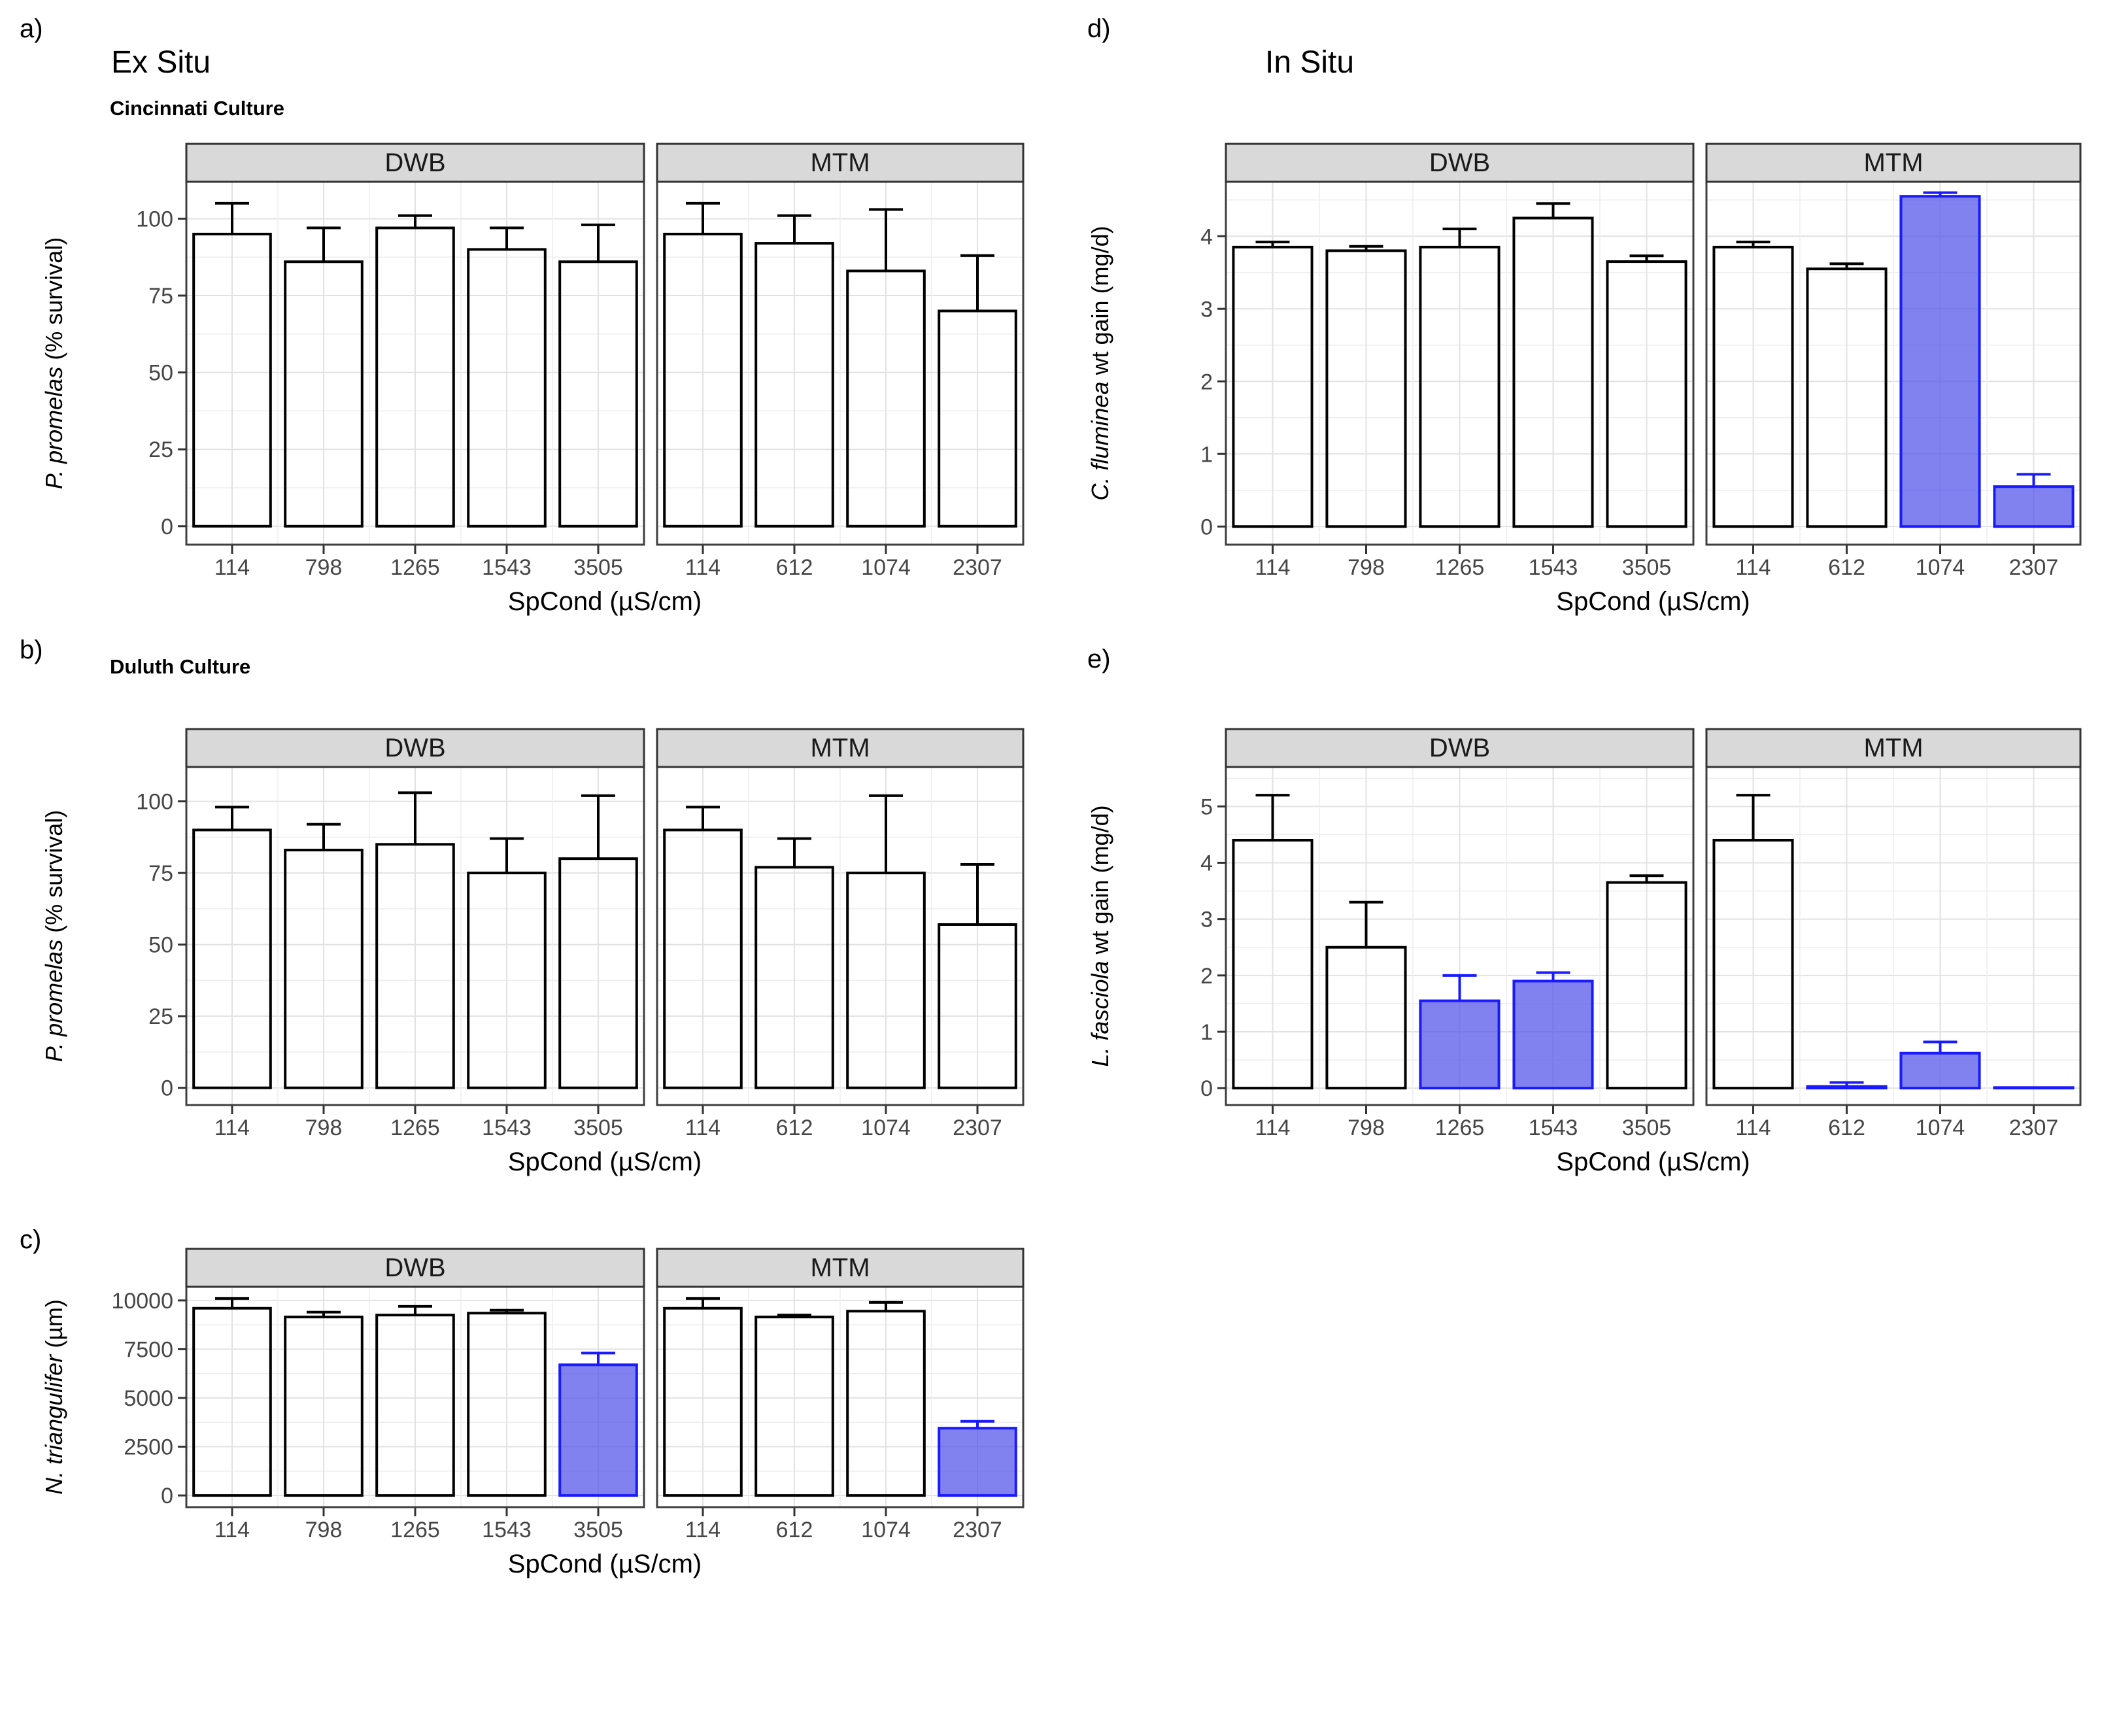 This screenshot has width=2119, height=1736. What do you see at coordinates (160, 297) in the screenshot?
I see `y-tick-label: 75` at bounding box center [160, 297].